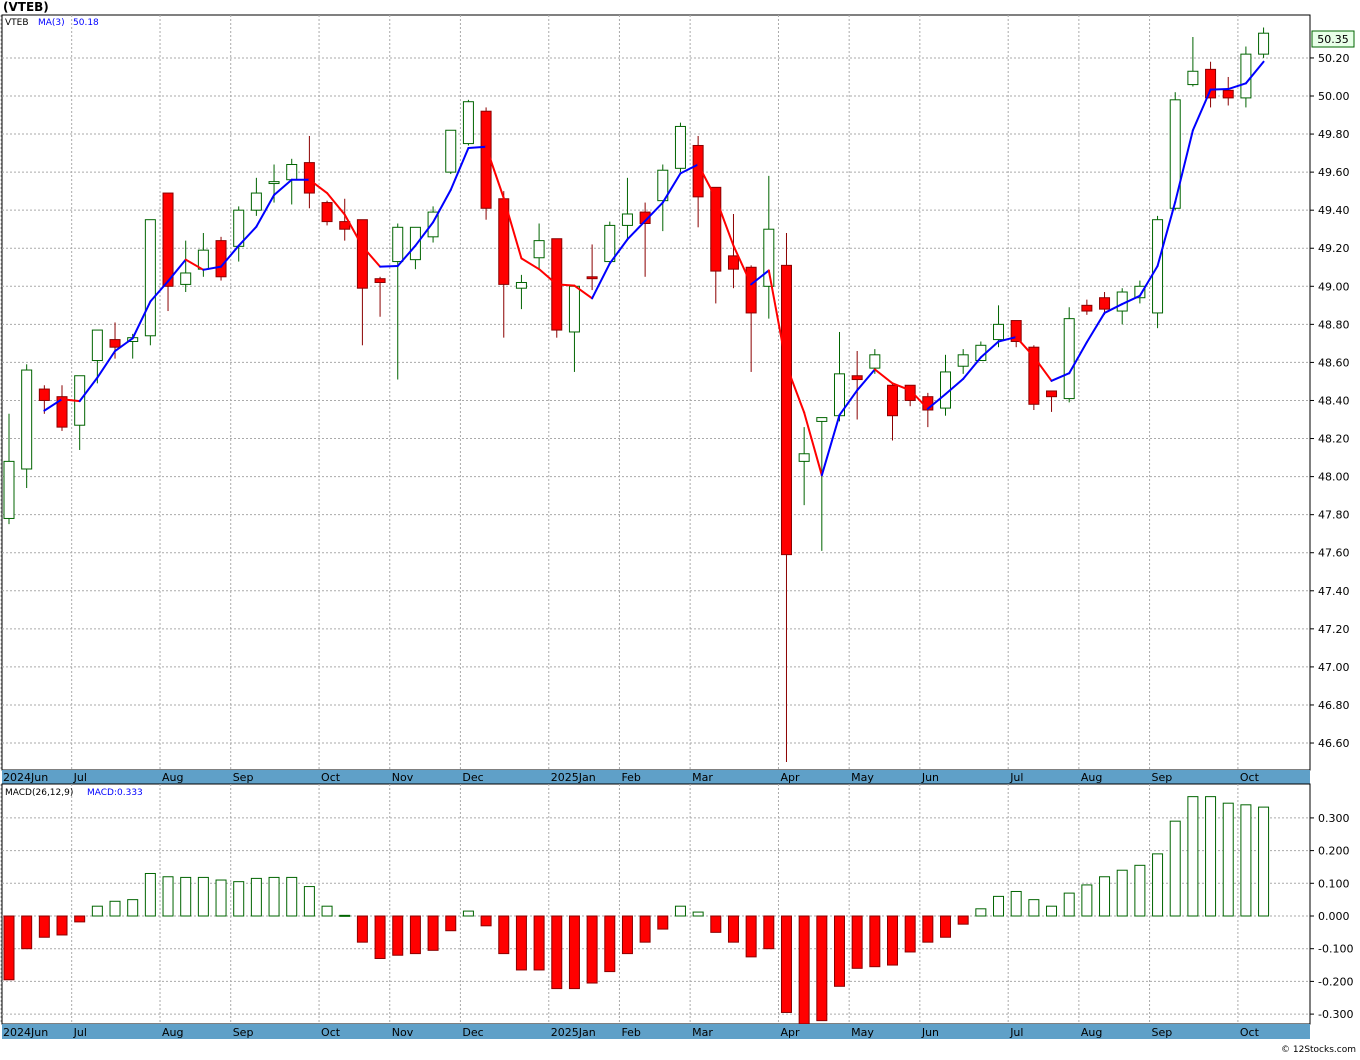 The height and width of the screenshot is (1060, 1360). I want to click on macd-month-label: Mar, so click(702, 1032).